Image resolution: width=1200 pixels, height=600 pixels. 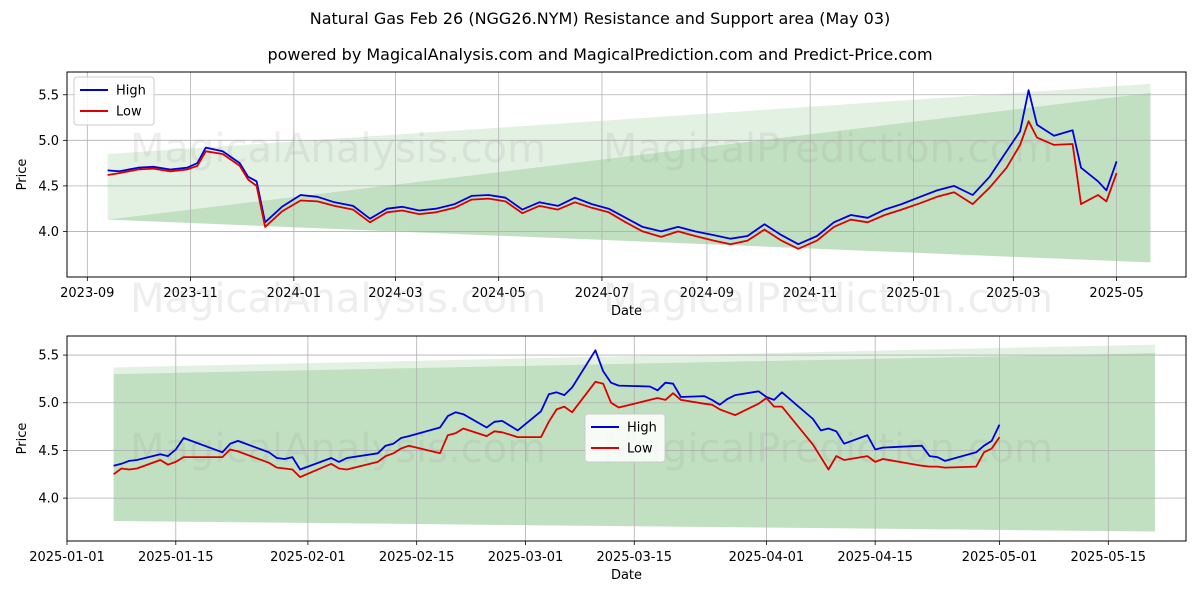 What do you see at coordinates (875, 557) in the screenshot?
I see `x-tick-label: 2025-04-15` at bounding box center [875, 557].